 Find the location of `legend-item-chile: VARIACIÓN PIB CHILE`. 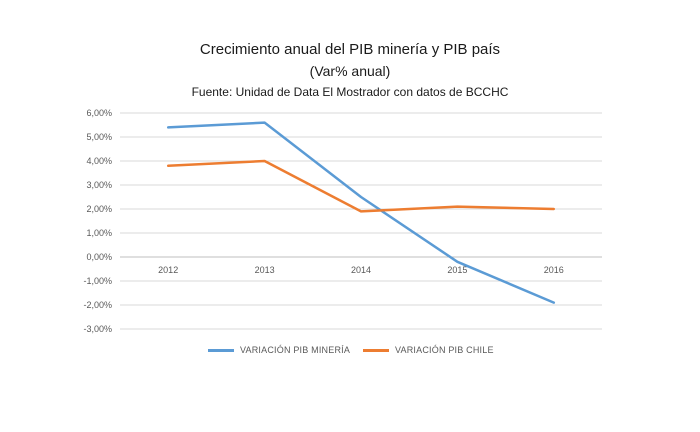

legend-item-chile: VARIACIÓN PIB CHILE is located at coordinates (428, 350).